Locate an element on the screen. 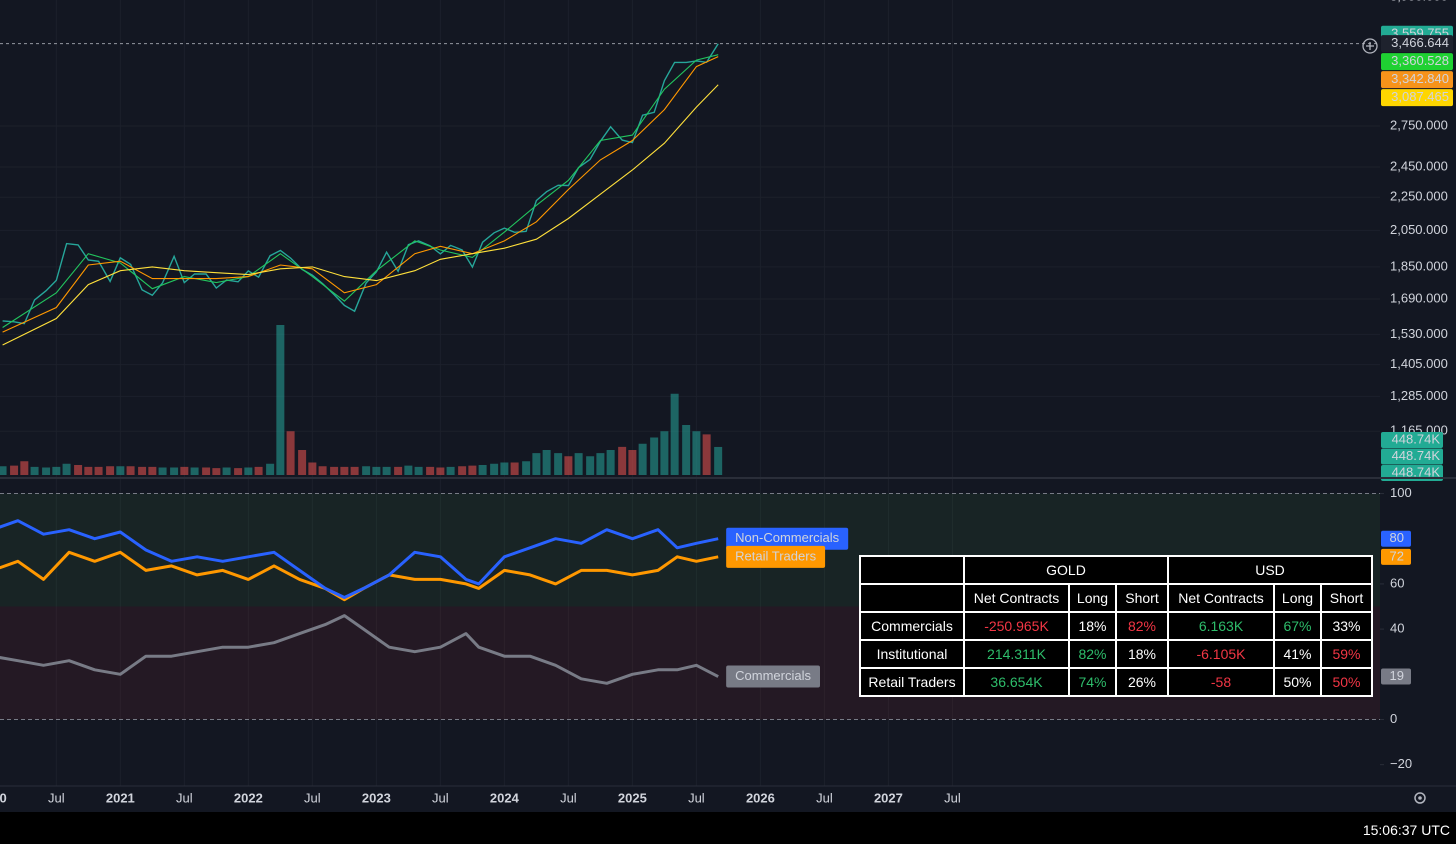  y-tick-label: 0 is located at coordinates (1393, 718).